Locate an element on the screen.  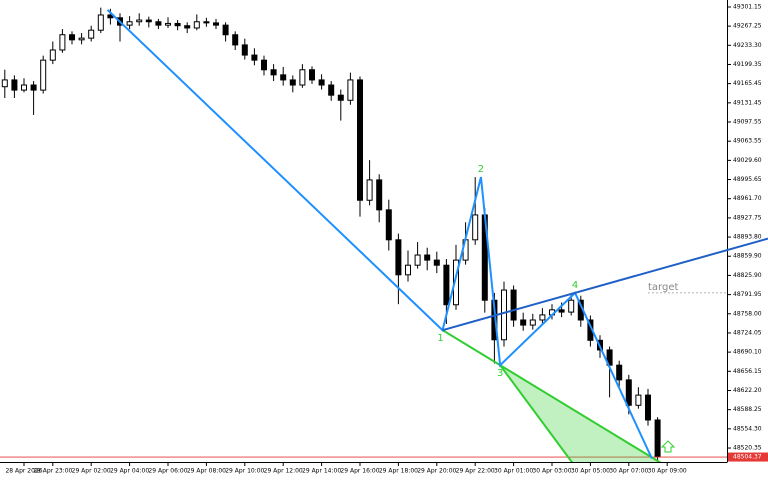
wedge-upper-line is located at coordinates (552, 395).